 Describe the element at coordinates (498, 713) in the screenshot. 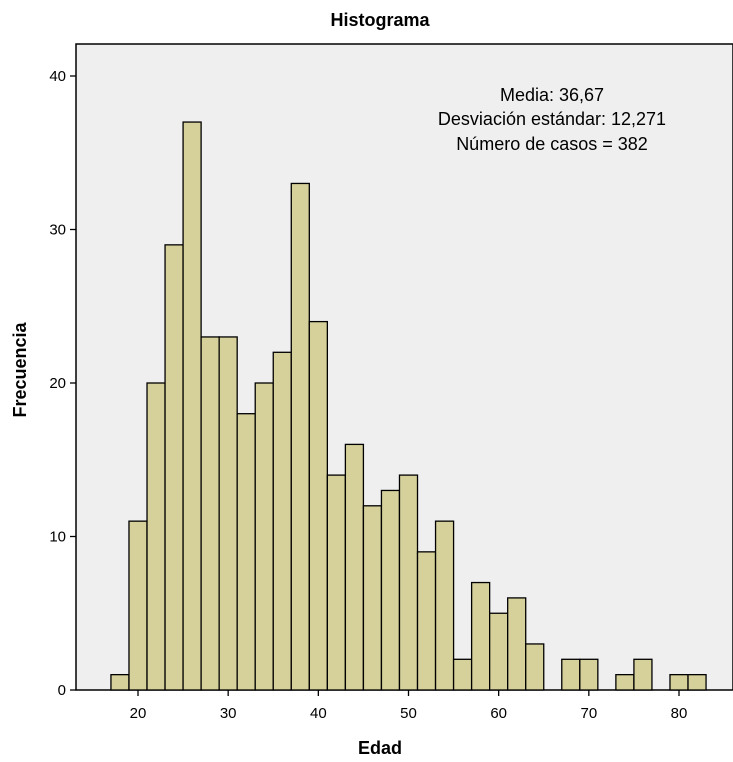

I see `x-tick-label: 60` at that location.